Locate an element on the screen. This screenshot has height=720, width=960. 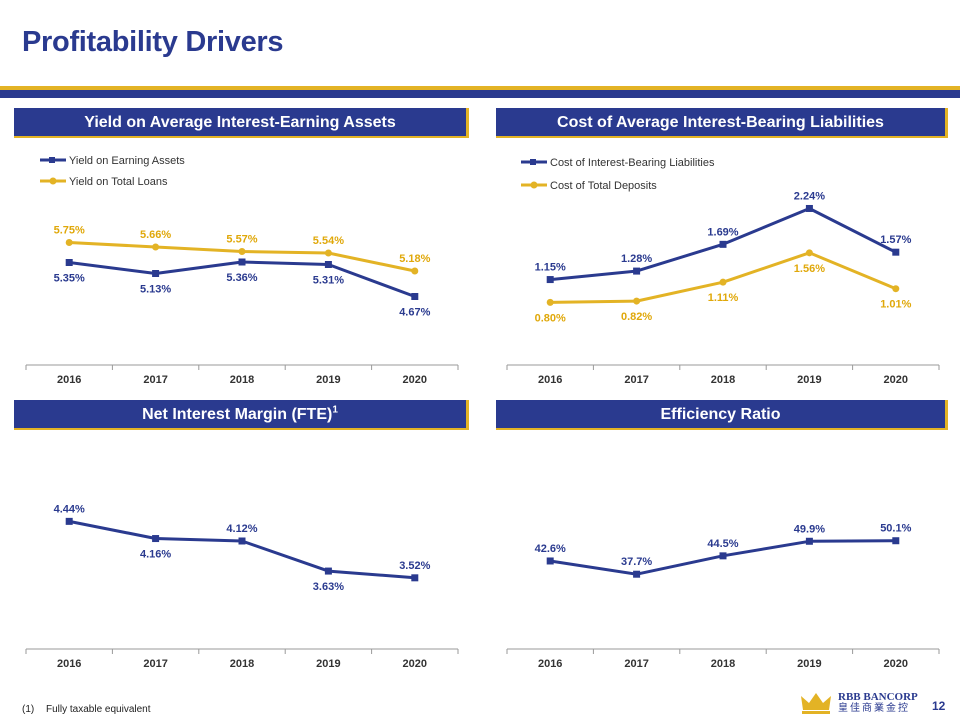
page-number: 12 is located at coordinates (939, 706).